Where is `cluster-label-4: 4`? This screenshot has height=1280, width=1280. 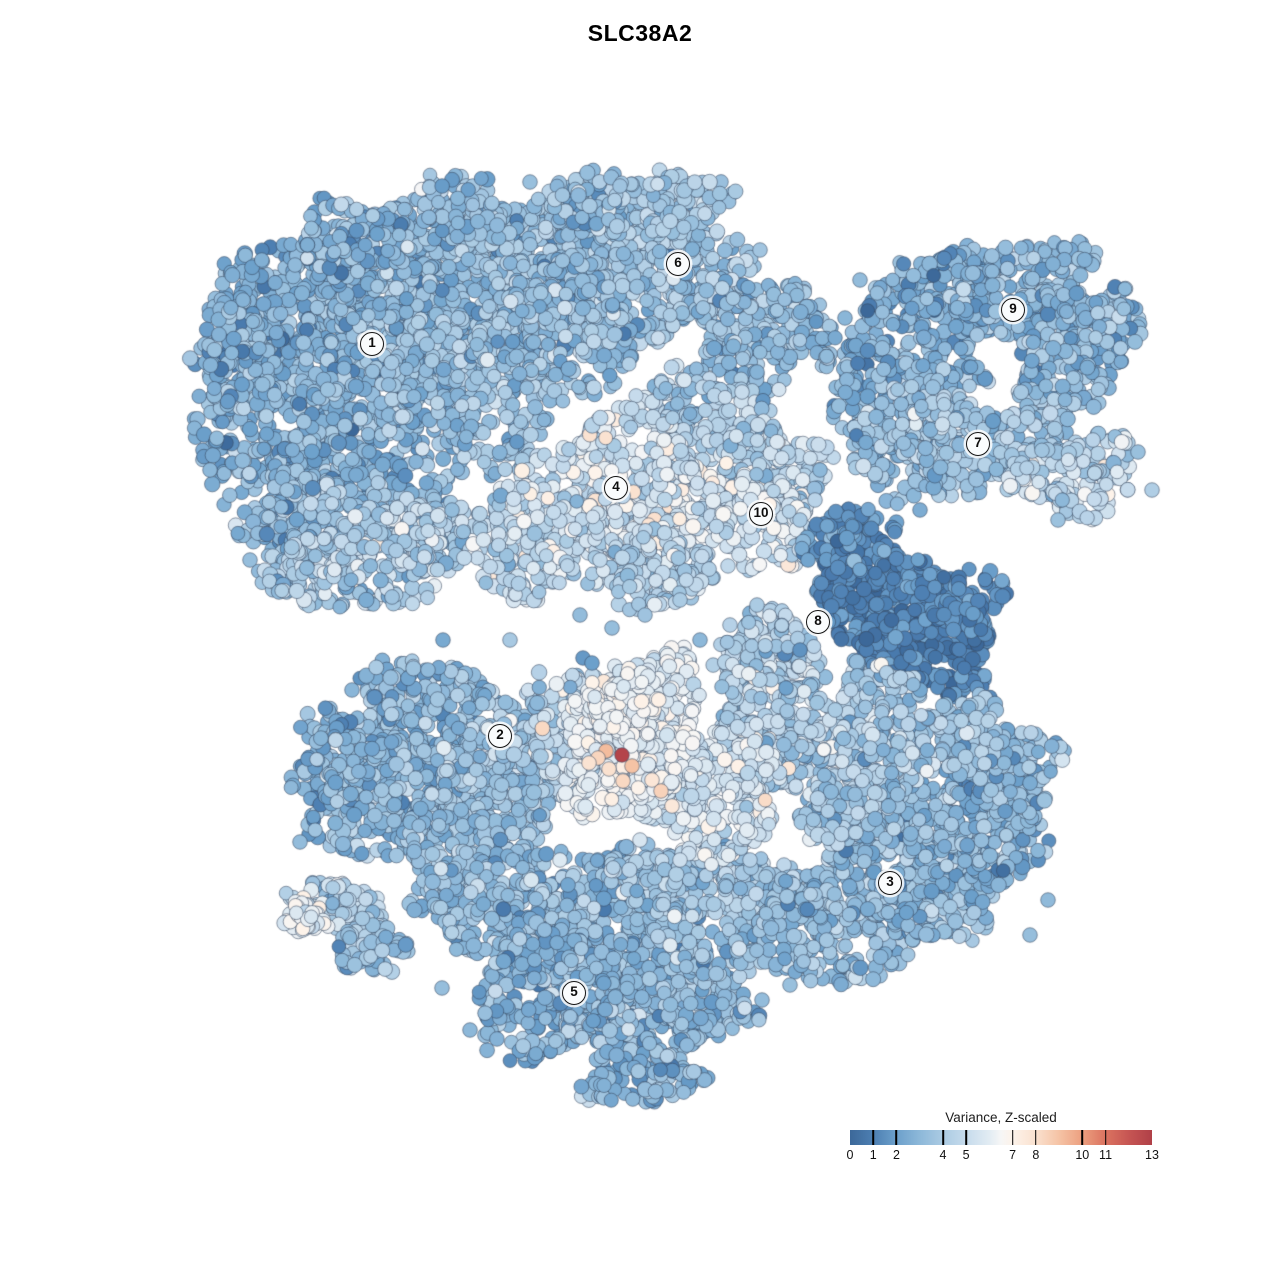 cluster-label-4: 4 is located at coordinates (616, 488).